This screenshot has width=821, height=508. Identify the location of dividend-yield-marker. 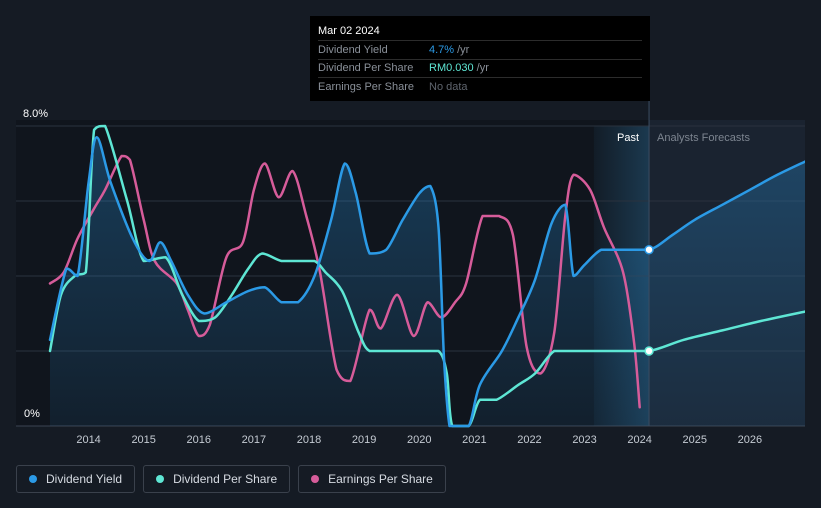
(649, 250).